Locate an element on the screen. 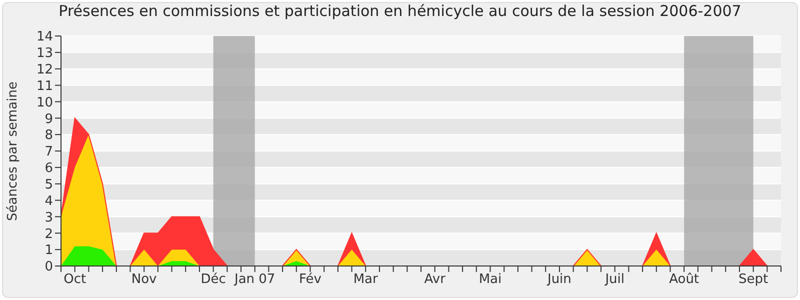  x-tick-label: Fév is located at coordinates (310, 280).